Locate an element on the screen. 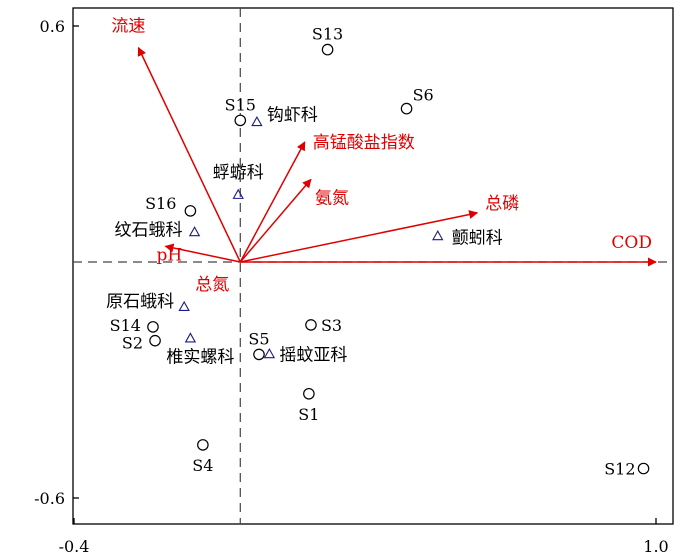 This screenshot has width=700, height=560. site-label: S1 is located at coordinates (308, 414).